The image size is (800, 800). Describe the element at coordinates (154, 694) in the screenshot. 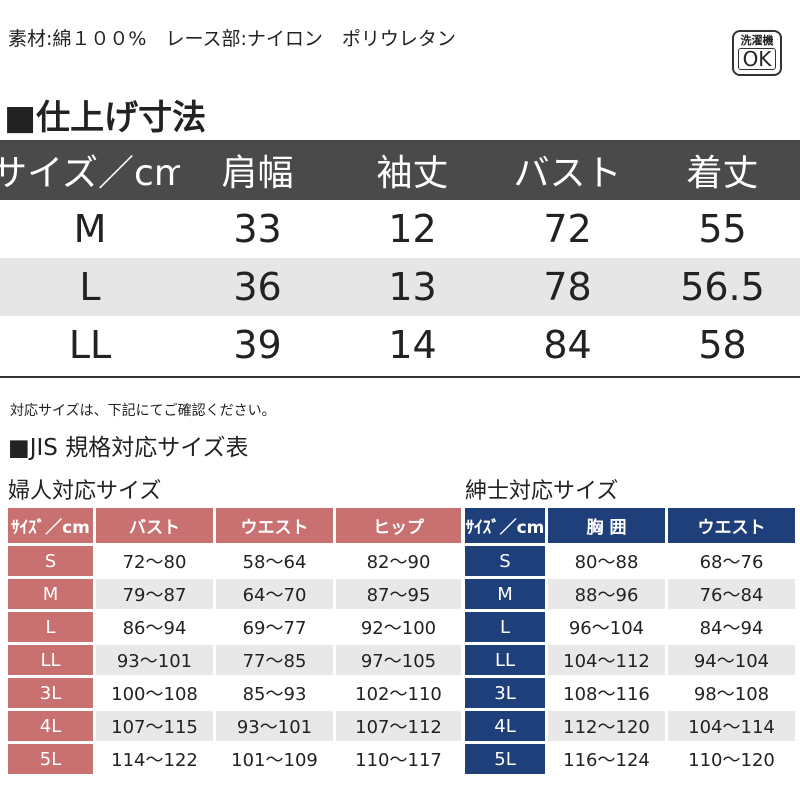

I see `table-cell: 100～108` at that location.